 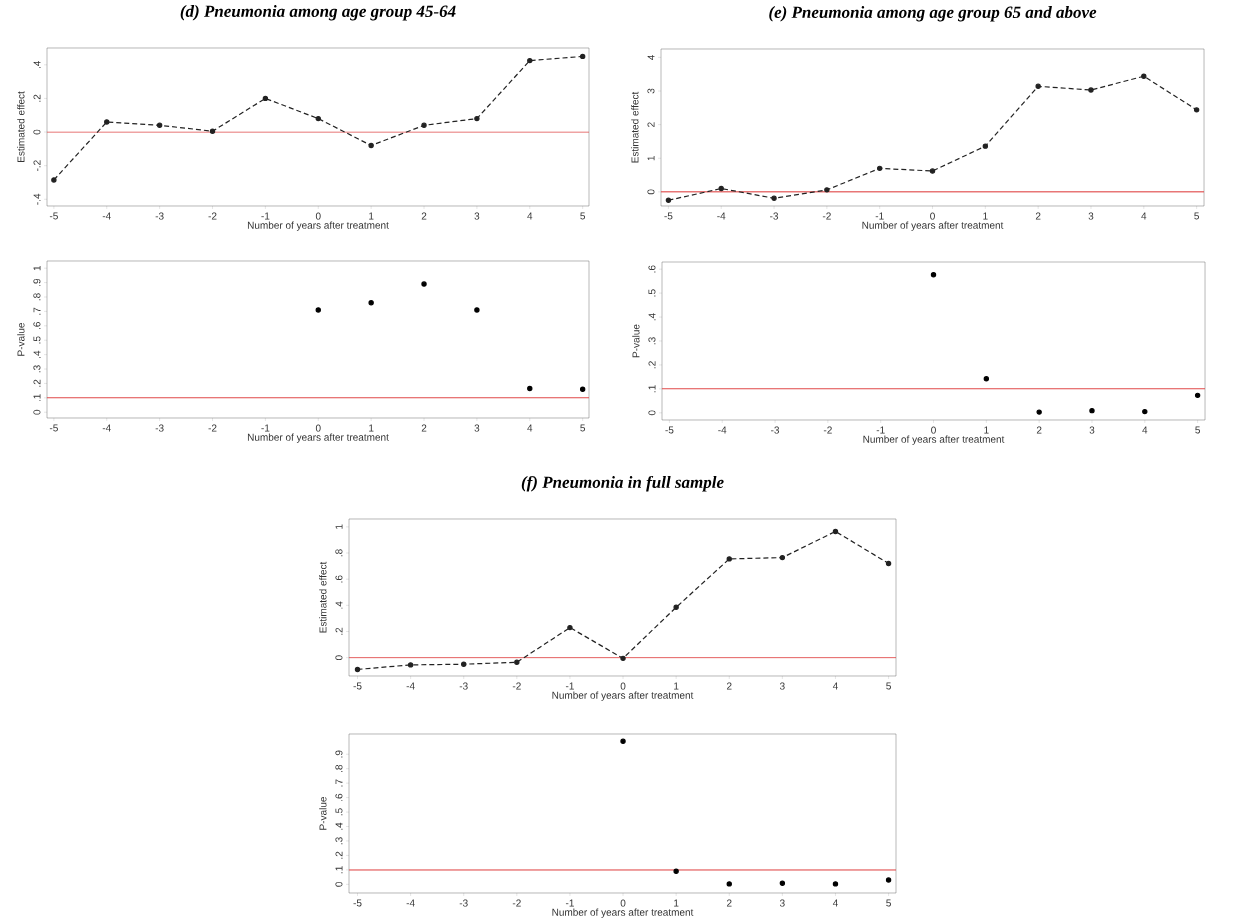 What do you see at coordinates (651, 124) in the screenshot?
I see `y-tick-label: 2` at bounding box center [651, 124].